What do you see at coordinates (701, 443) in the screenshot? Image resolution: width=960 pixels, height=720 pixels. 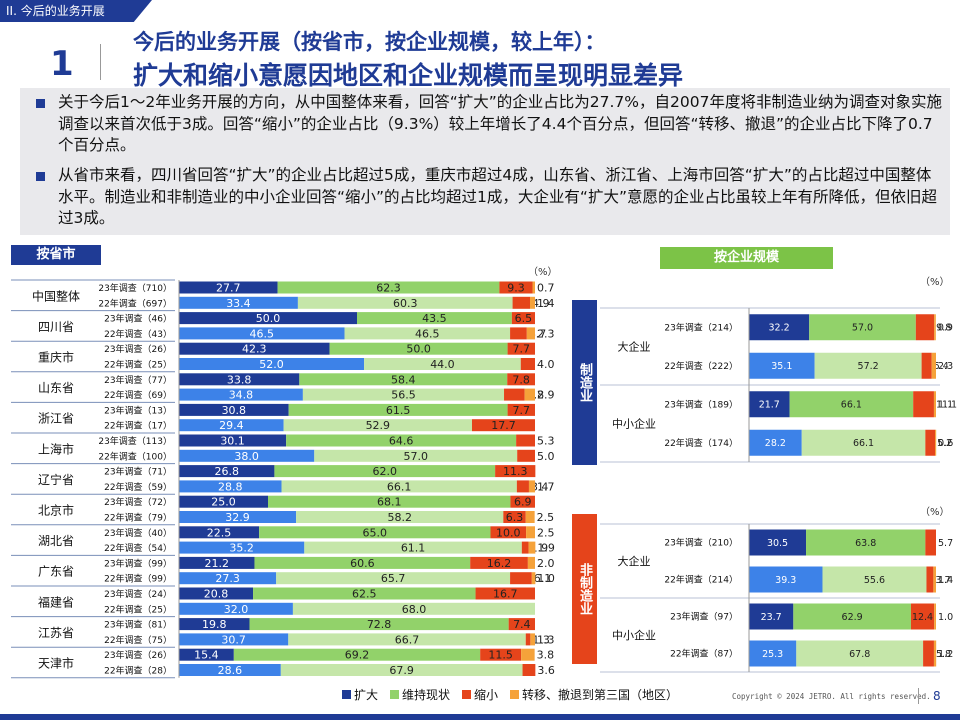 I see `survey-year-label: 22年调查（174）` at bounding box center [701, 443].